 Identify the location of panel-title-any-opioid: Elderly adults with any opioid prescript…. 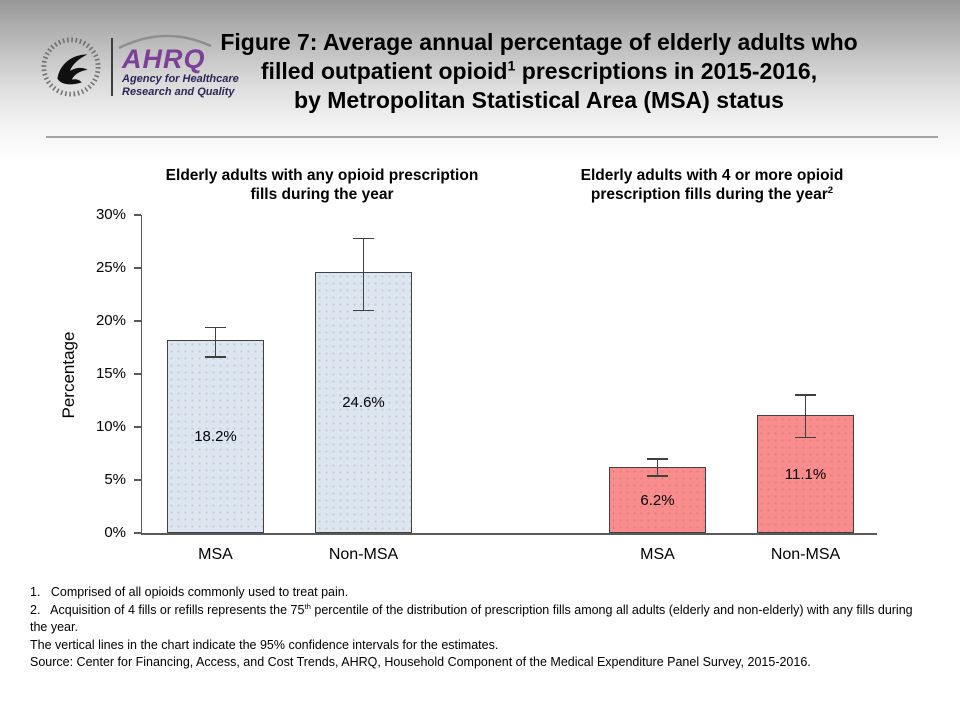
(322, 185).